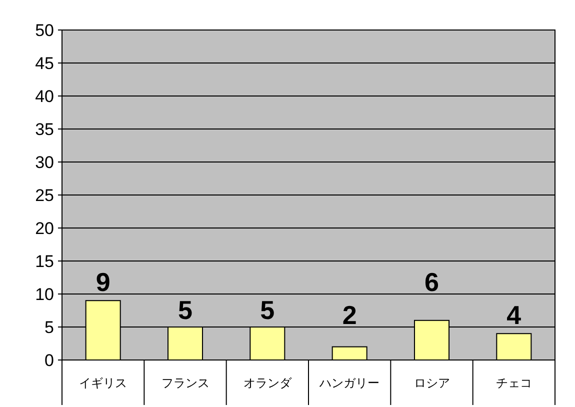  What do you see at coordinates (432, 383) in the screenshot?
I see `x-tick-label: ロシア` at bounding box center [432, 383].